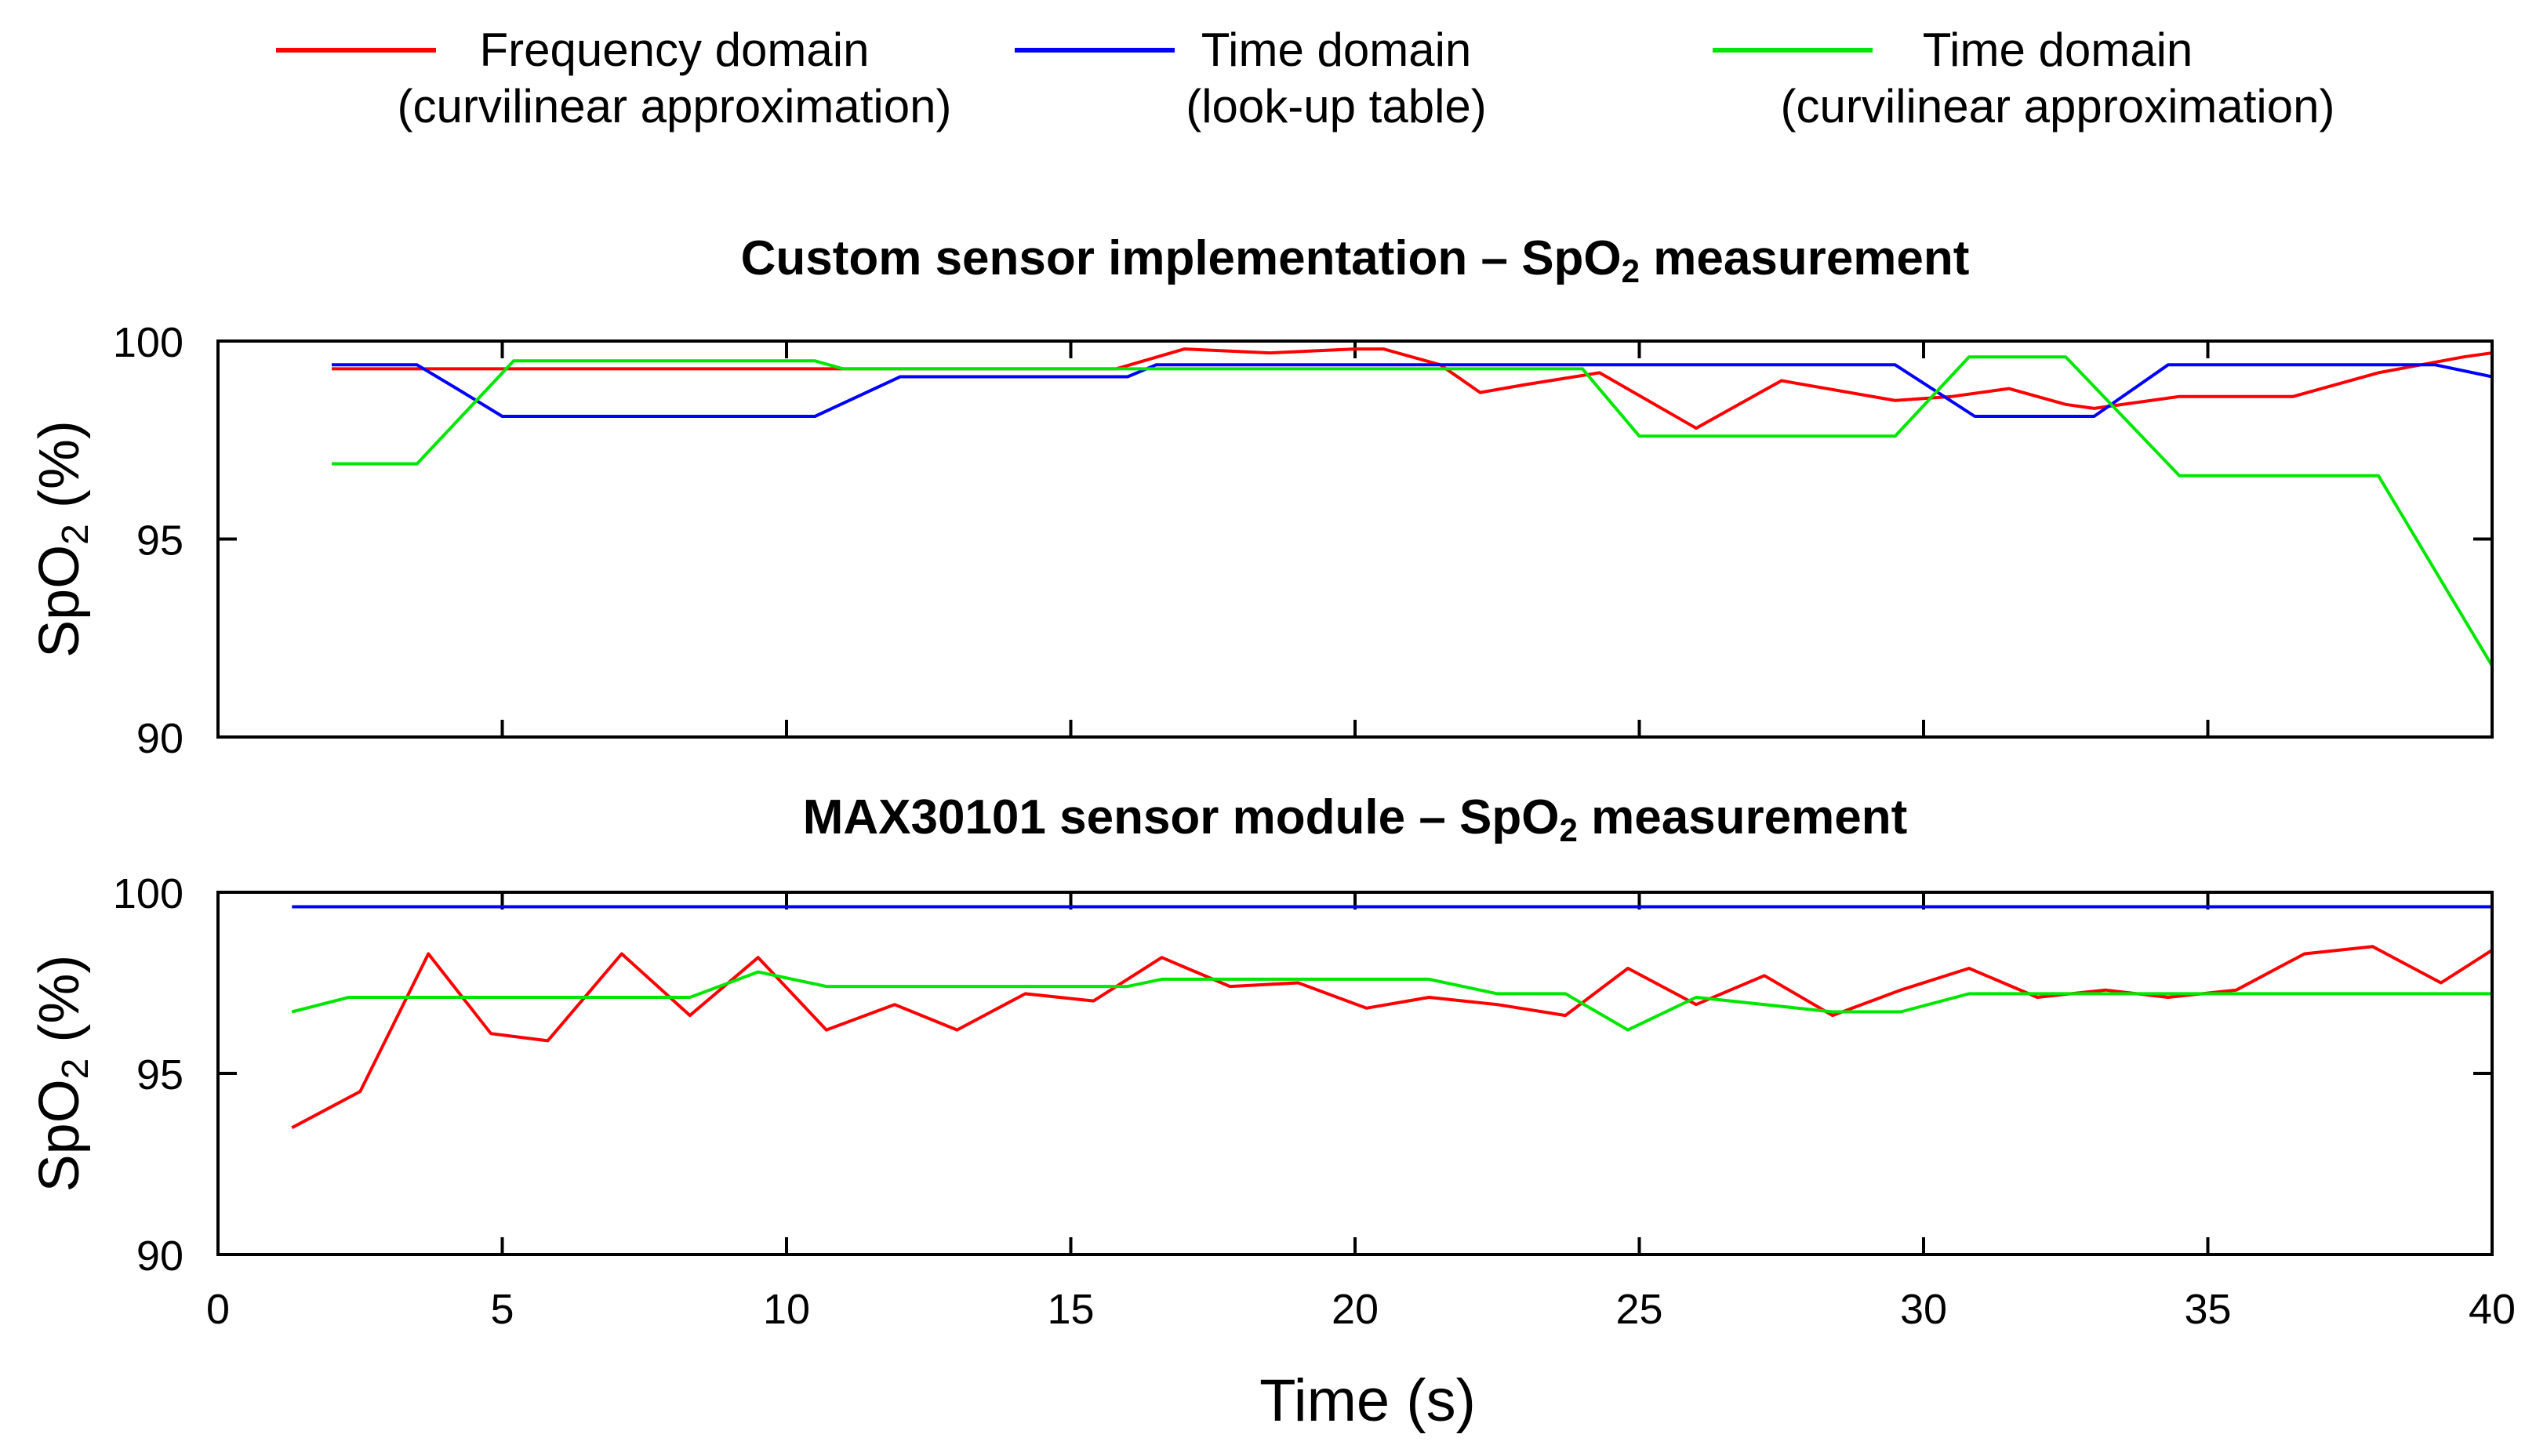 The image size is (2536, 1456). Describe the element at coordinates (218, 1309) in the screenshot. I see `x-tick-label: 0` at that location.